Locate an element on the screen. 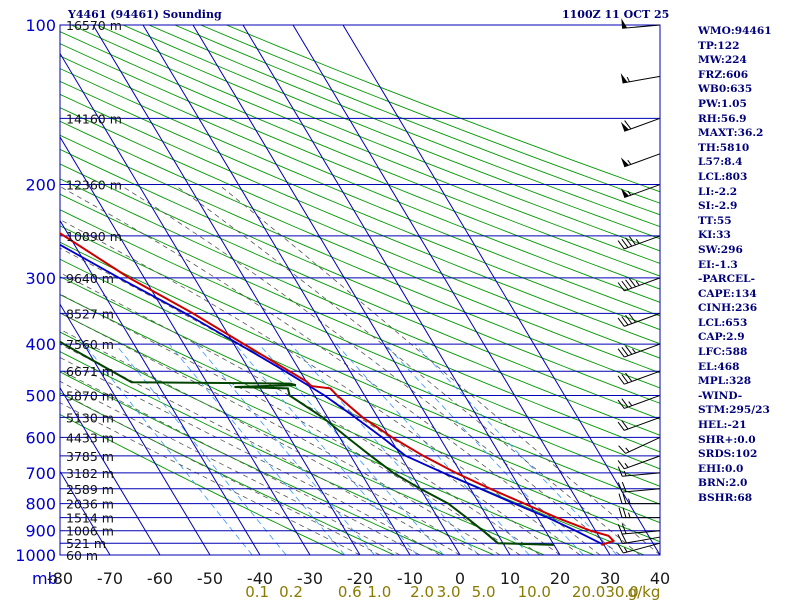  mixing-ratio-label: 0.1 is located at coordinates (257, 591).